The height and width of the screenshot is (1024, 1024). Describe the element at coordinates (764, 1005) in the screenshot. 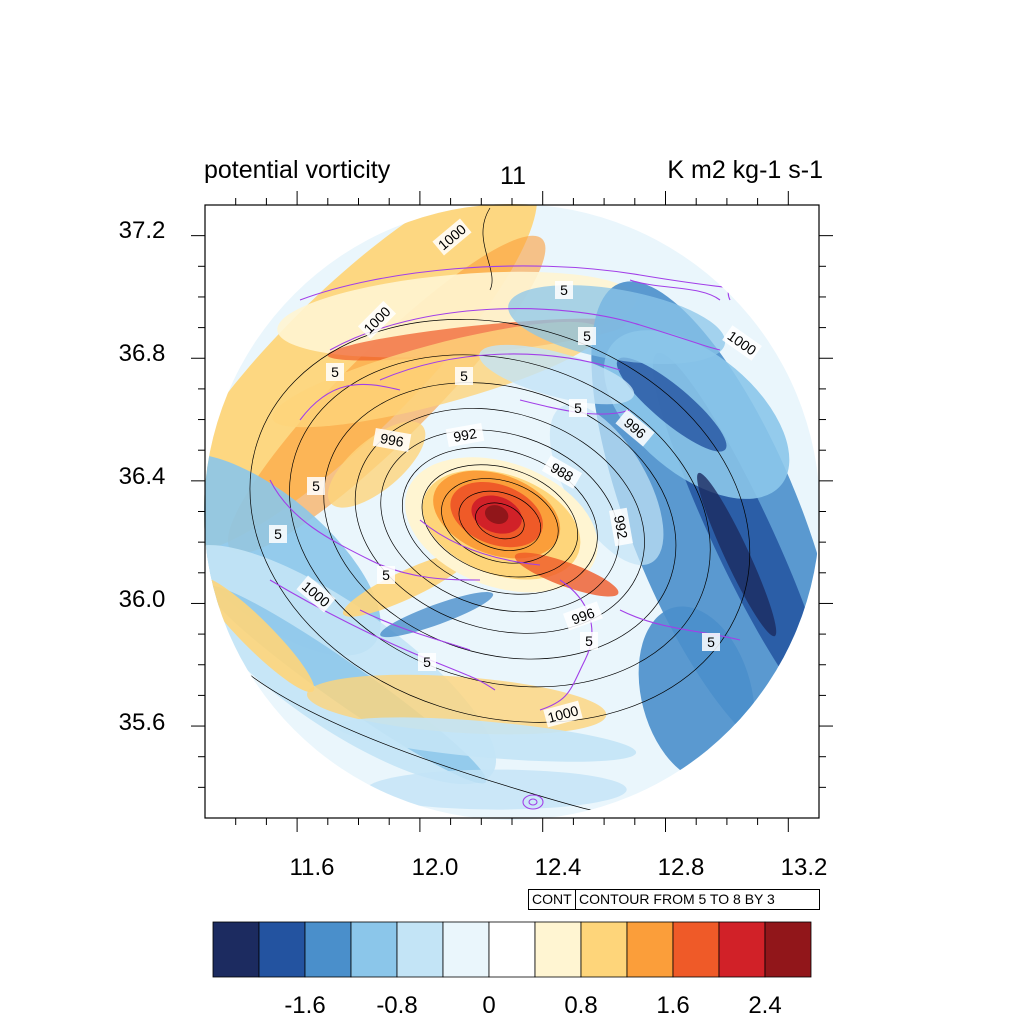

I see `colorbar-label: 2.4` at that location.